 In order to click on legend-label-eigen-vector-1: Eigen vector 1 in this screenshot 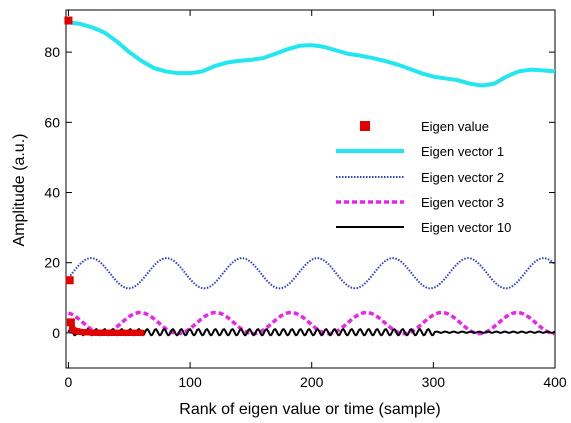, I will do `click(462, 151)`.